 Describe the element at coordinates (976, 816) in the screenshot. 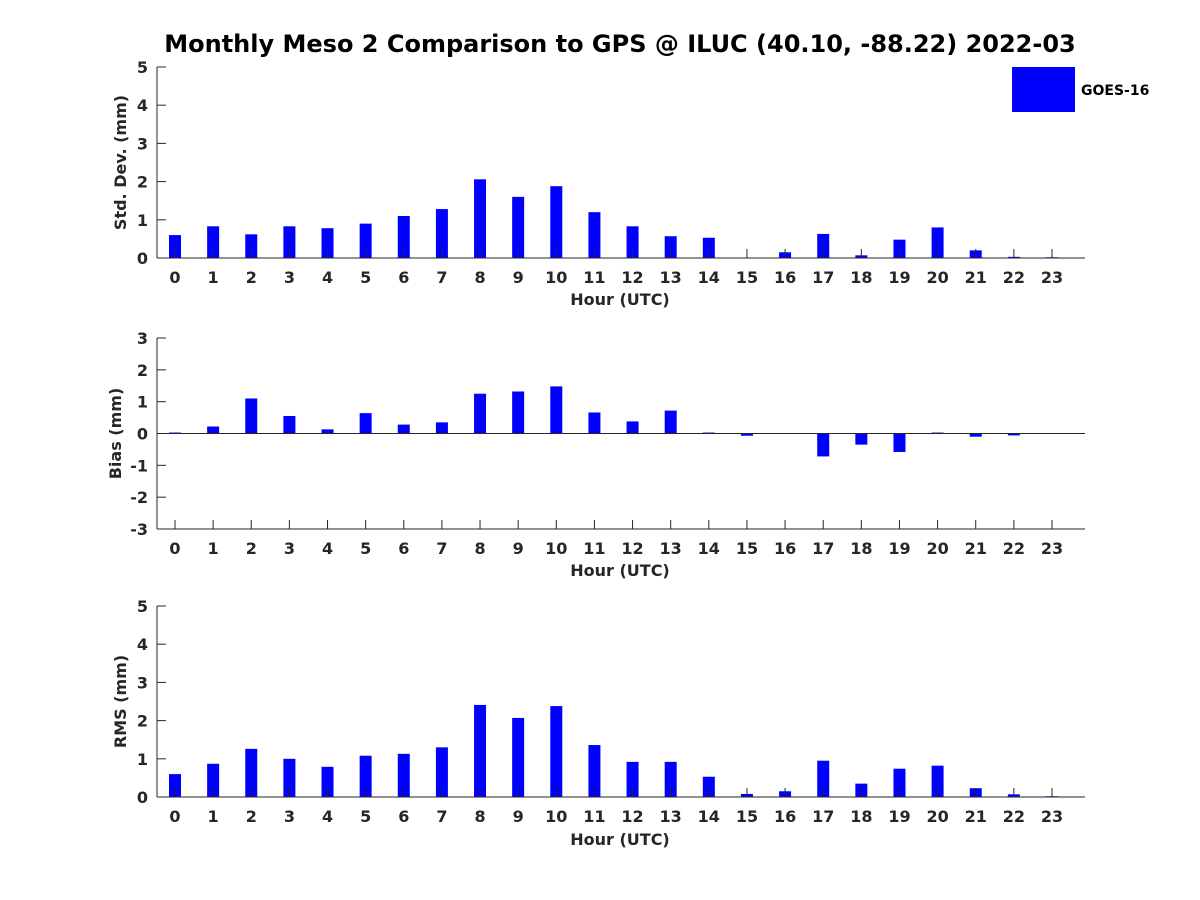

I see `x-tick-label: 21` at that location.